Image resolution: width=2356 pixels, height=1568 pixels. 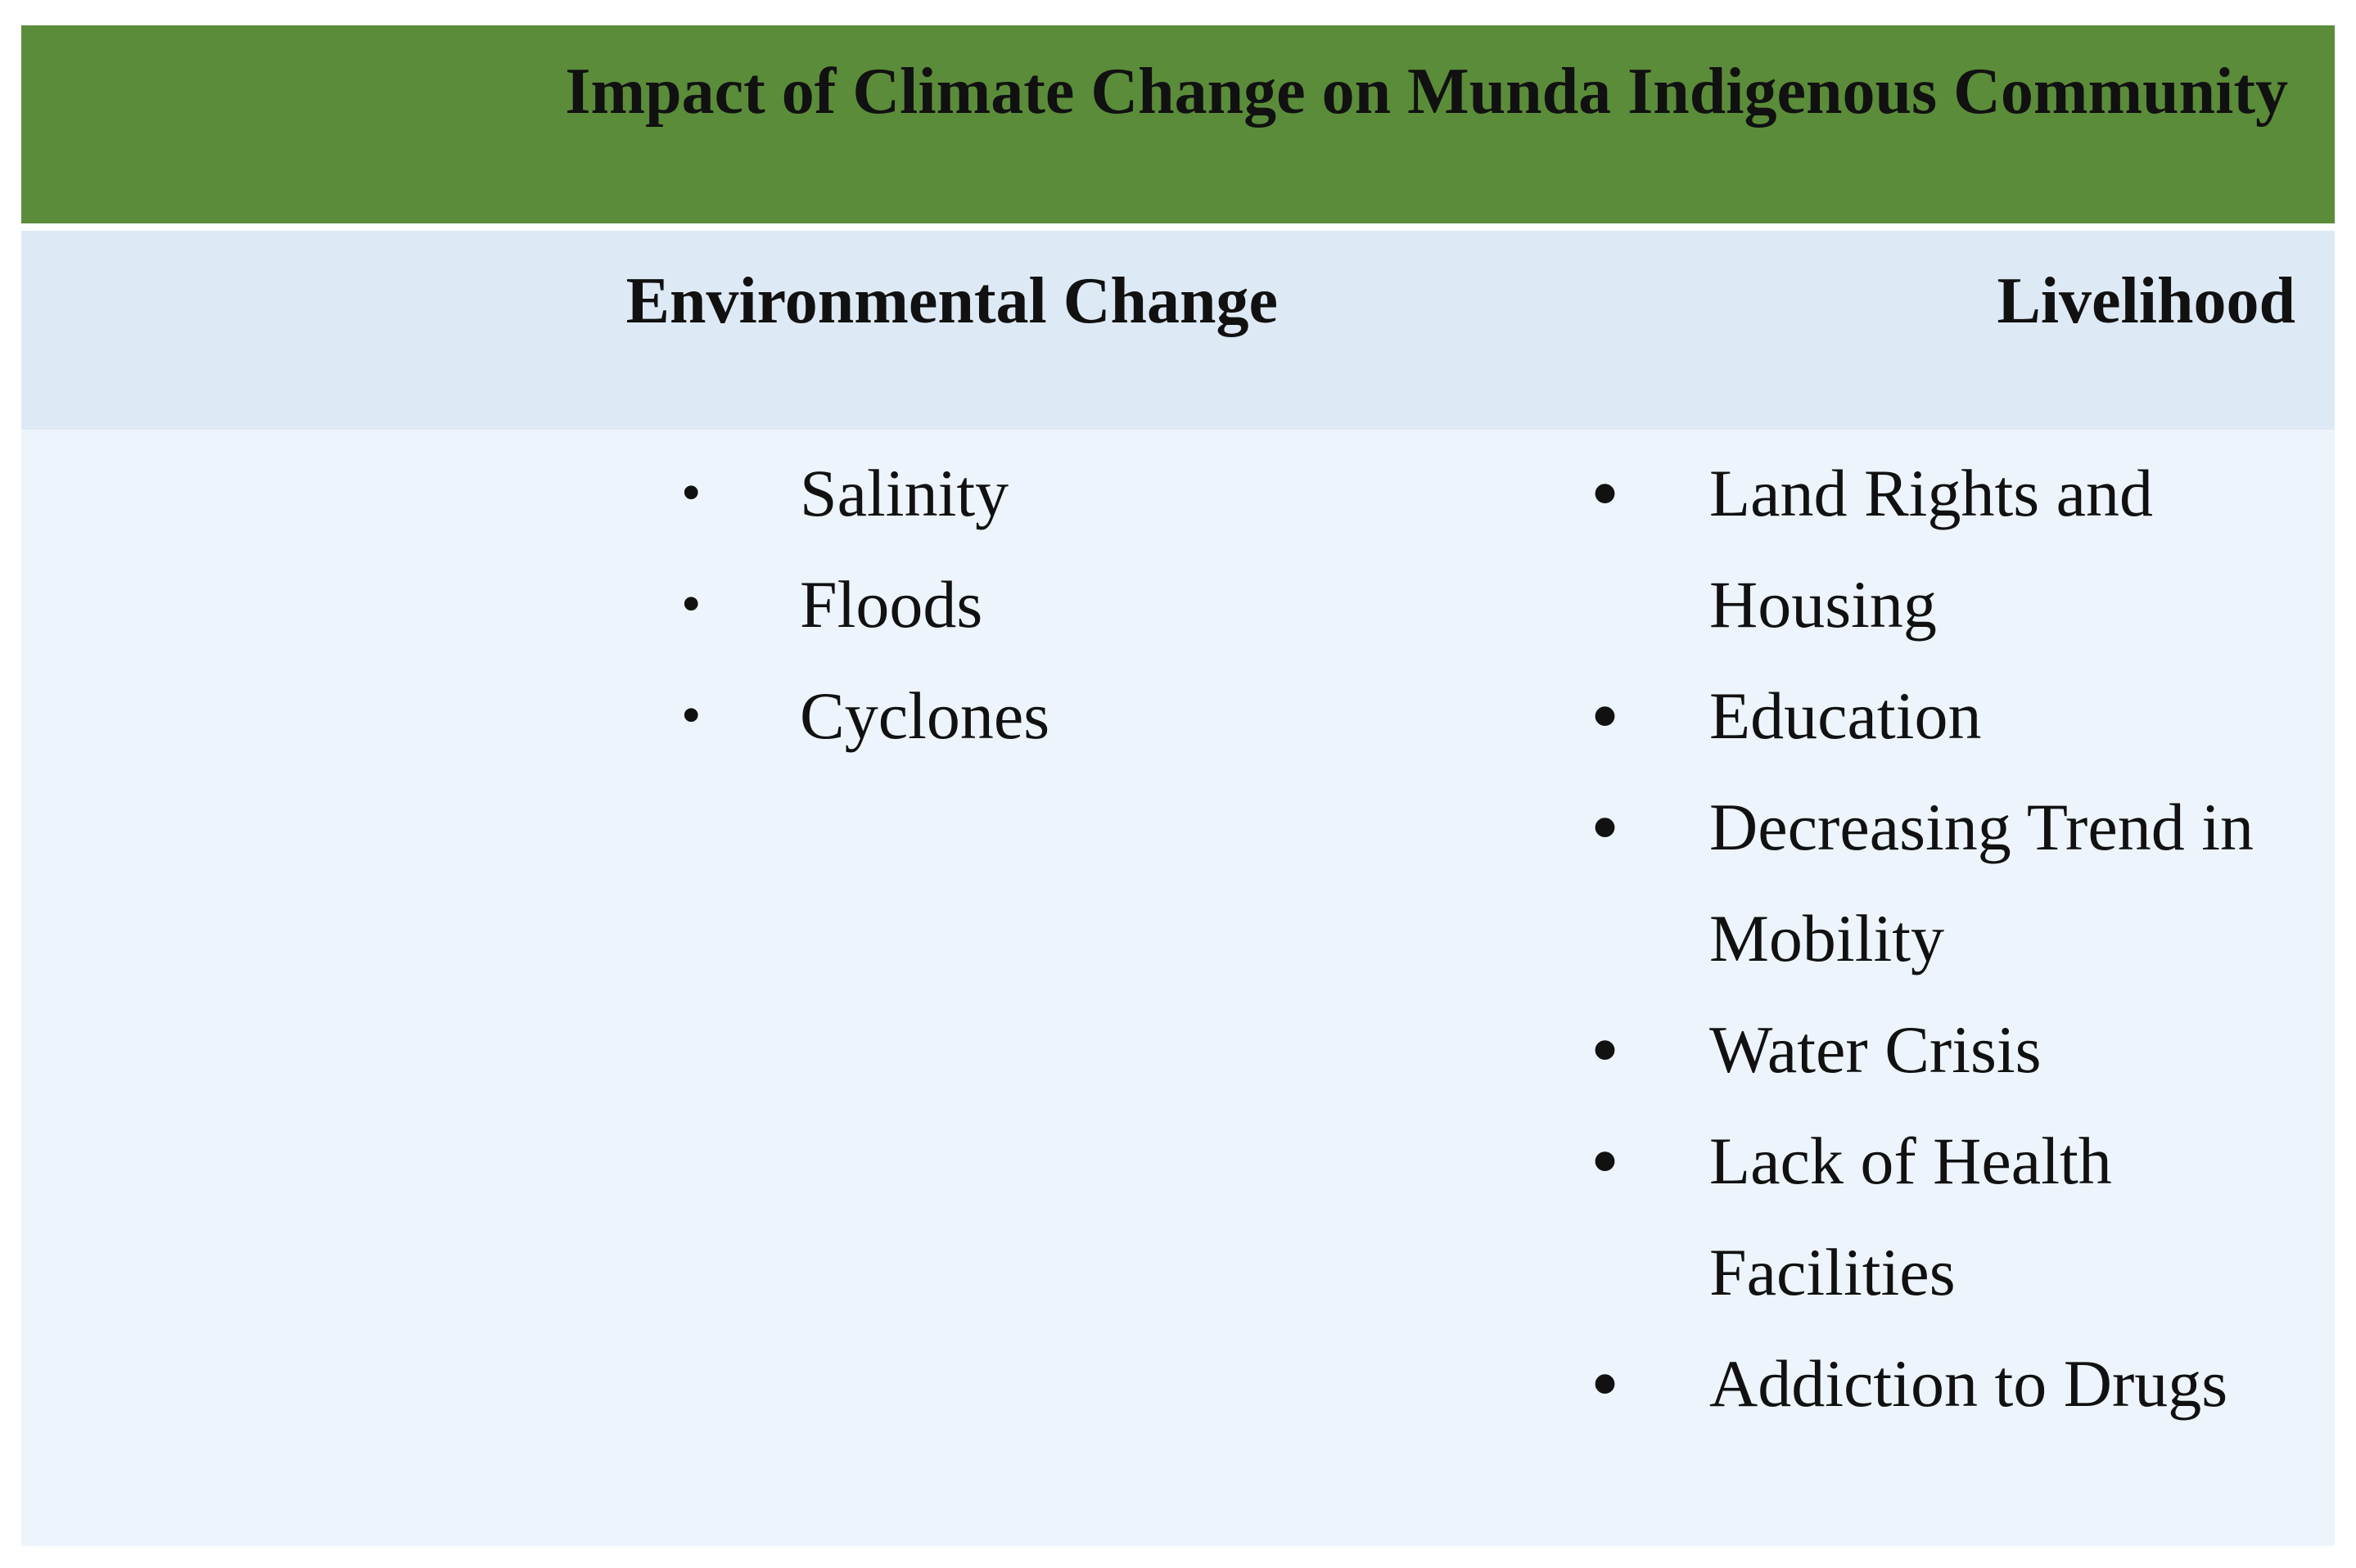 I want to click on item-list: SalinityFloodsCyclones, so click(x=1027, y=605).